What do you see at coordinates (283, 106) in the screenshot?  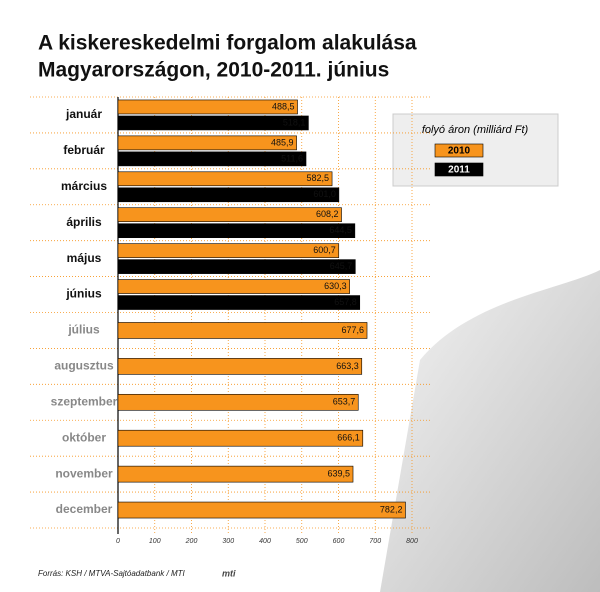 I see `value-label: 488,5` at bounding box center [283, 106].